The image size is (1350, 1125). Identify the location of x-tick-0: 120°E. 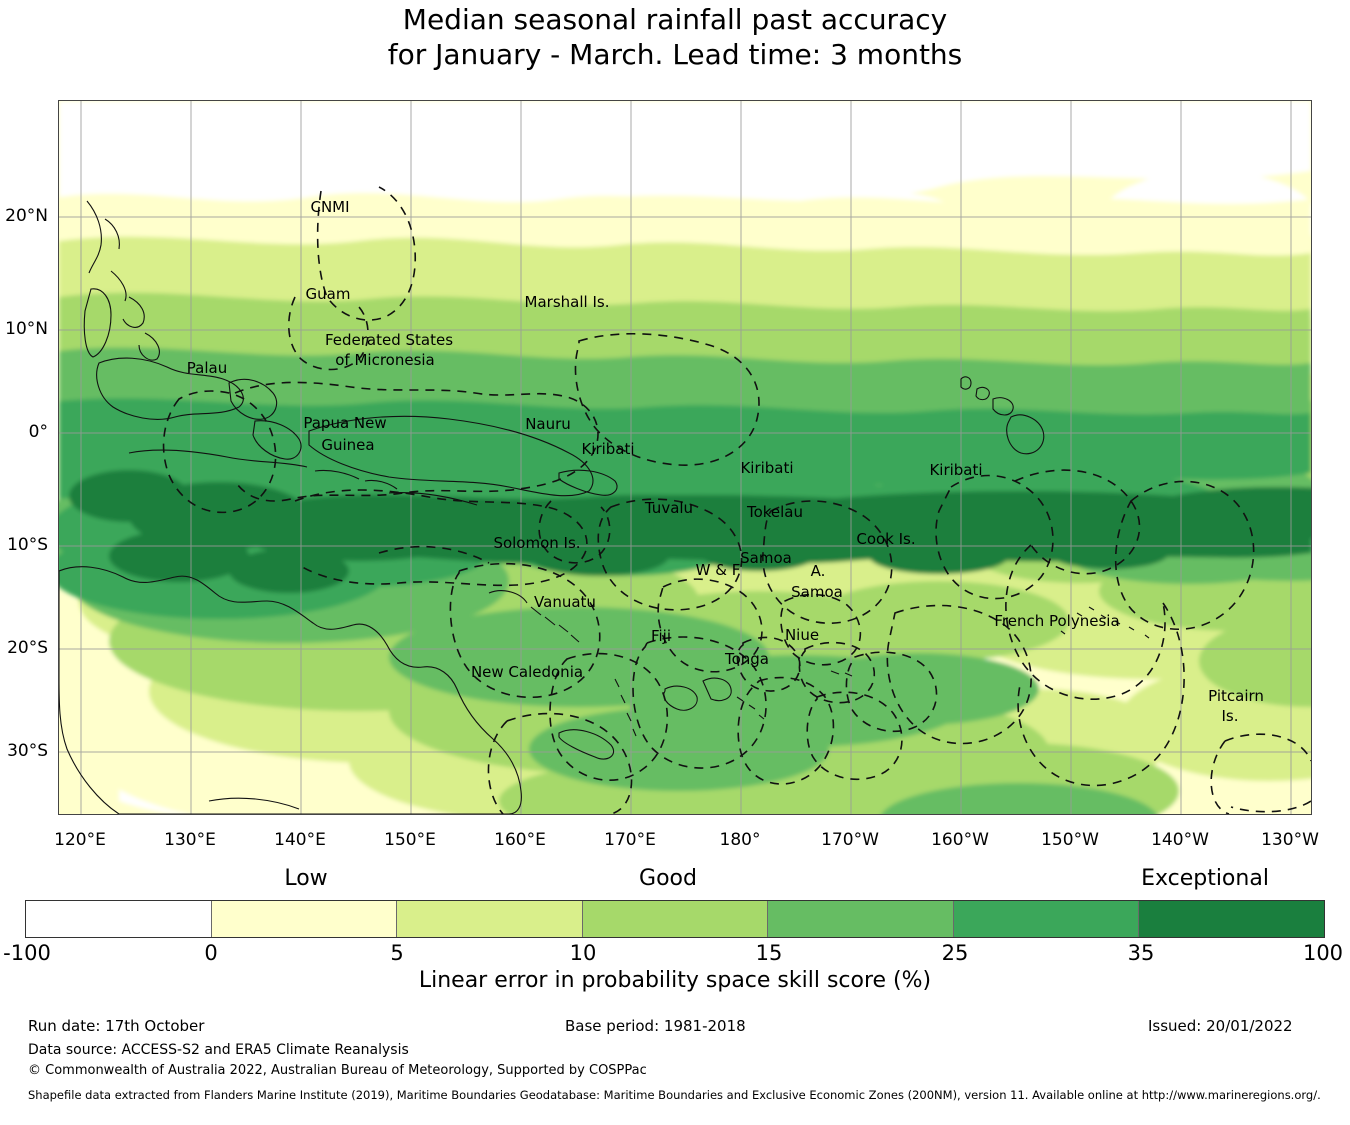
(80, 840).